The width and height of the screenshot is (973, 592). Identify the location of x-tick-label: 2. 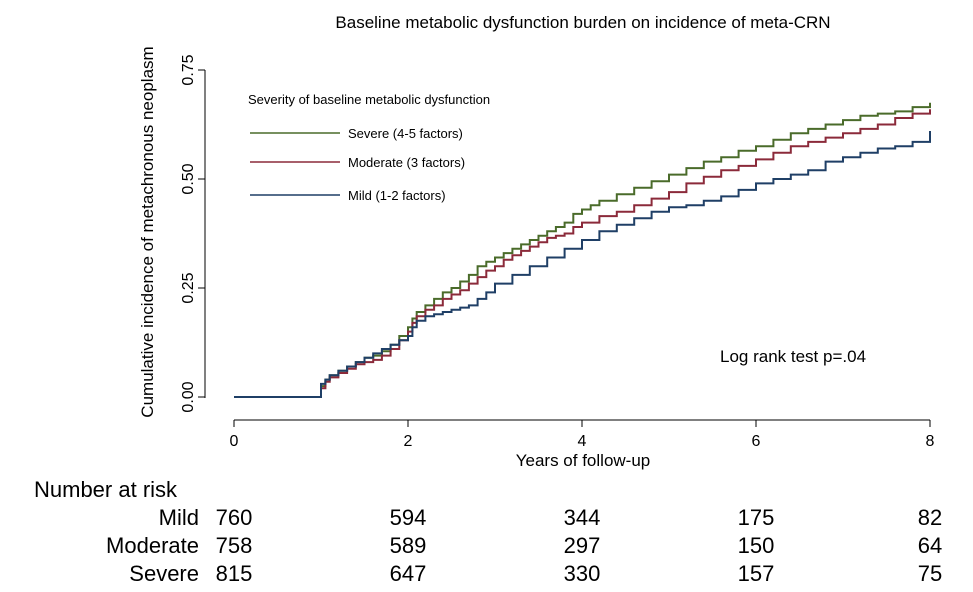
(408, 441).